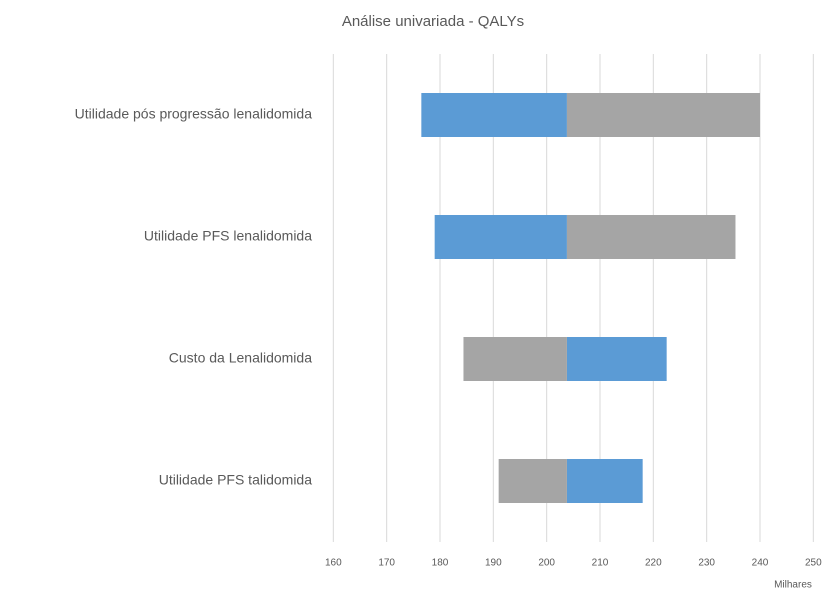  What do you see at coordinates (546, 563) in the screenshot?
I see `x-tick-label: 200` at bounding box center [546, 563].